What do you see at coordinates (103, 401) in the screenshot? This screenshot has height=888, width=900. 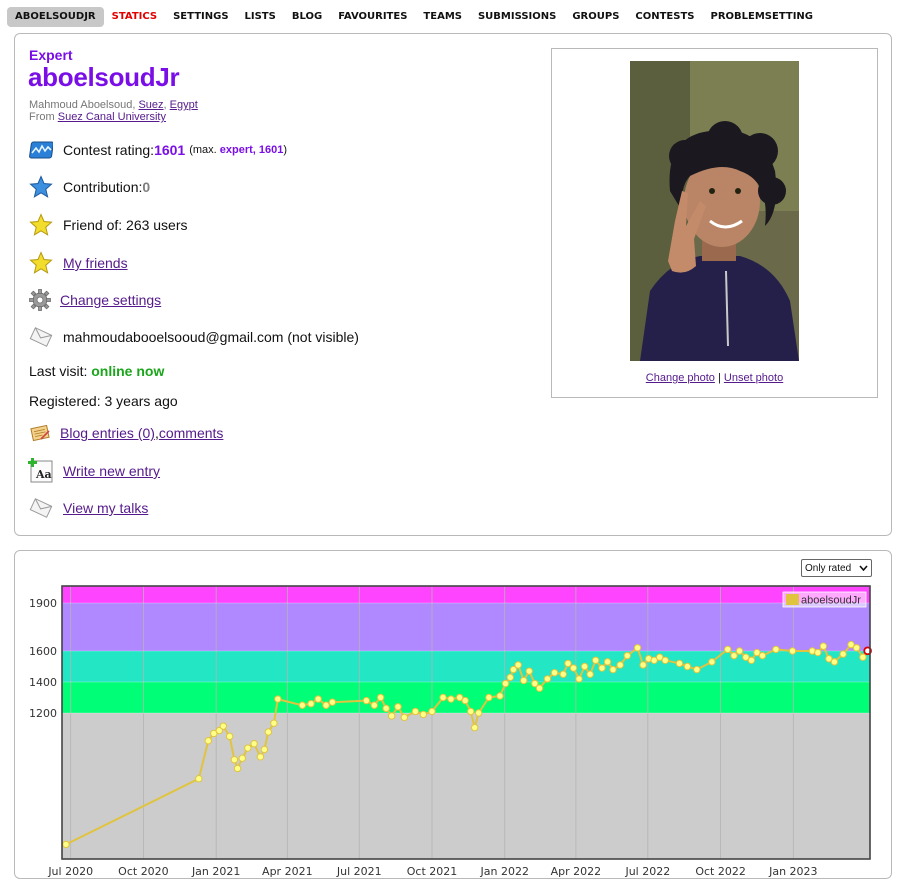 I see `registered: Registered: 3 years ago` at bounding box center [103, 401].